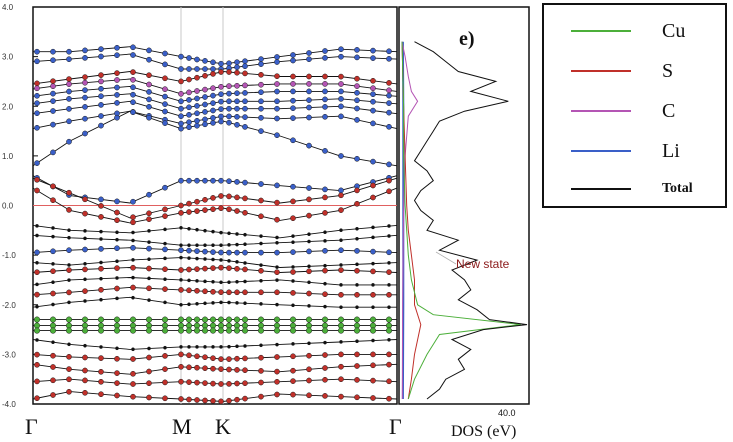 The height and width of the screenshot is (442, 733). Describe the element at coordinates (410, 220) in the screenshot. I see `dos-curve-c` at that location.